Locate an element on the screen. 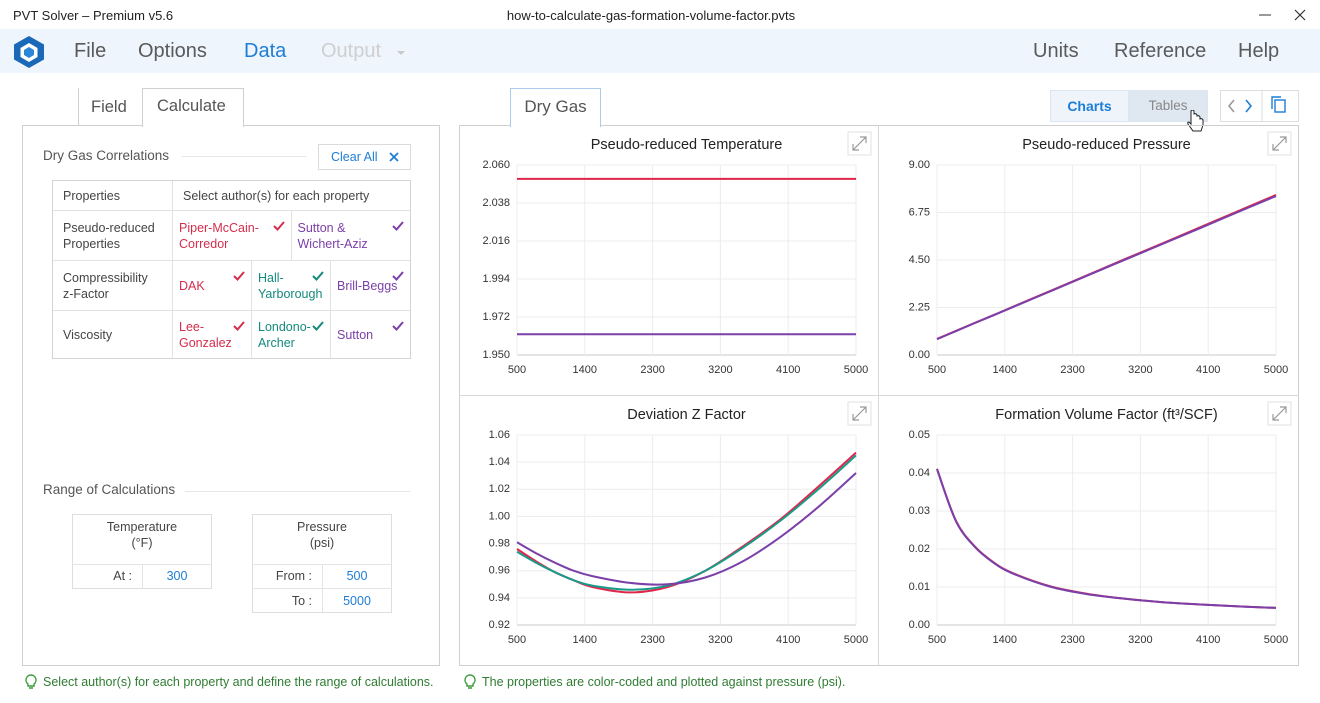 The height and width of the screenshot is (703, 1320). author-cell: Londono-Archer is located at coordinates (291, 334).